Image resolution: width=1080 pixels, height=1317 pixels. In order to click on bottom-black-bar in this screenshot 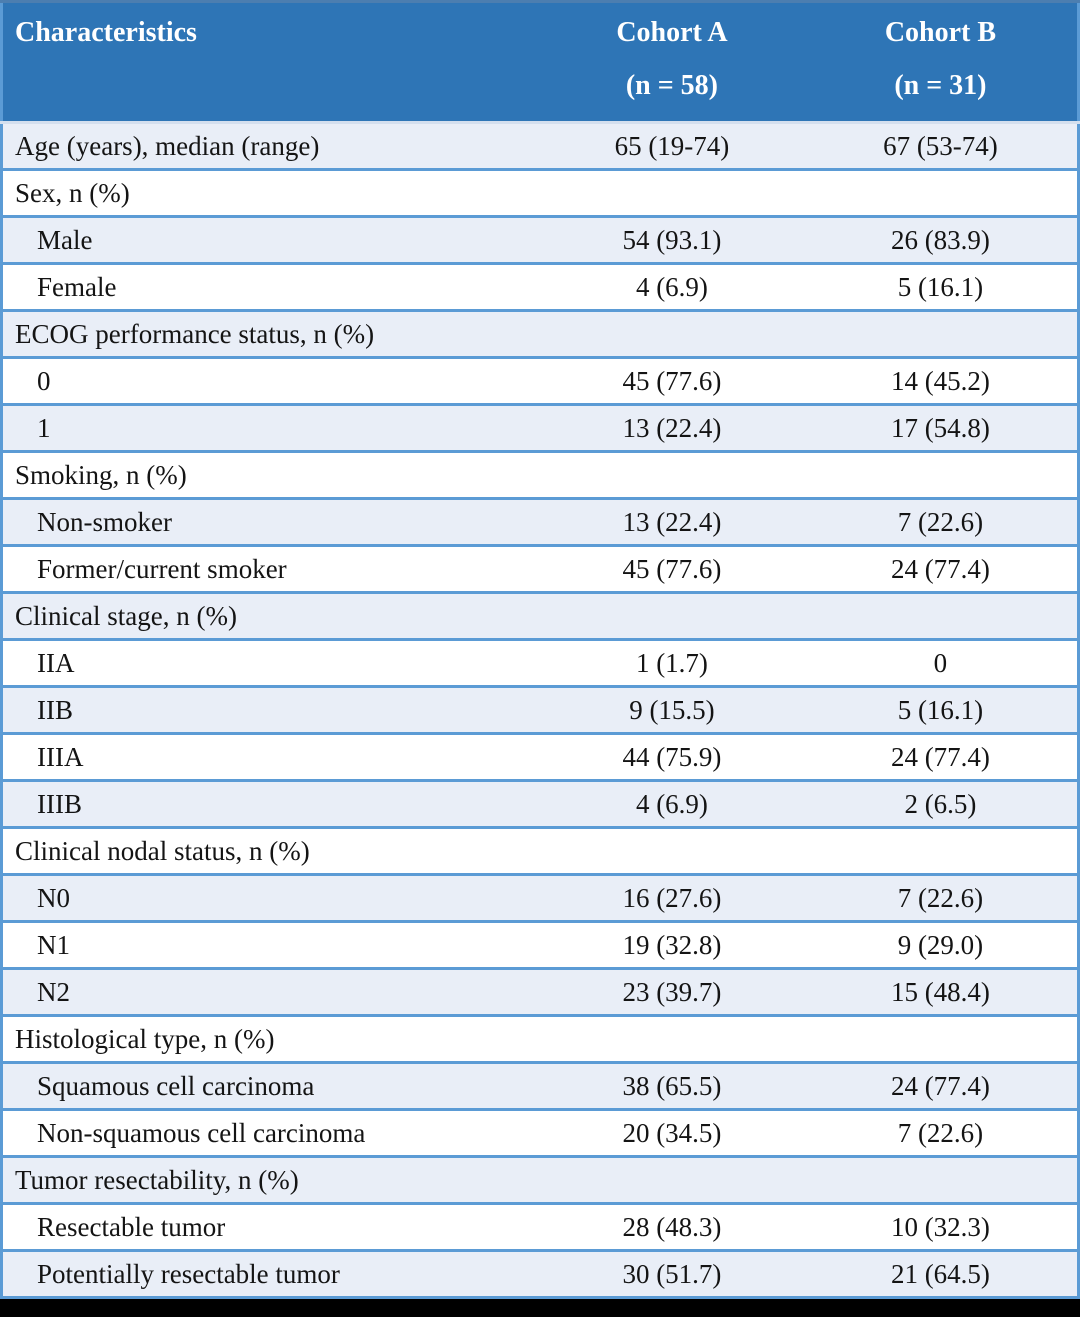, I will do `click(540, 1308)`.